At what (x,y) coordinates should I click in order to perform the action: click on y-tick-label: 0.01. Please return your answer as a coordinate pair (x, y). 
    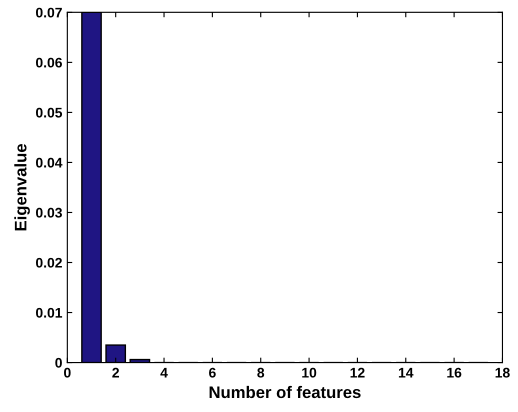
    Looking at the image, I should click on (49, 313).